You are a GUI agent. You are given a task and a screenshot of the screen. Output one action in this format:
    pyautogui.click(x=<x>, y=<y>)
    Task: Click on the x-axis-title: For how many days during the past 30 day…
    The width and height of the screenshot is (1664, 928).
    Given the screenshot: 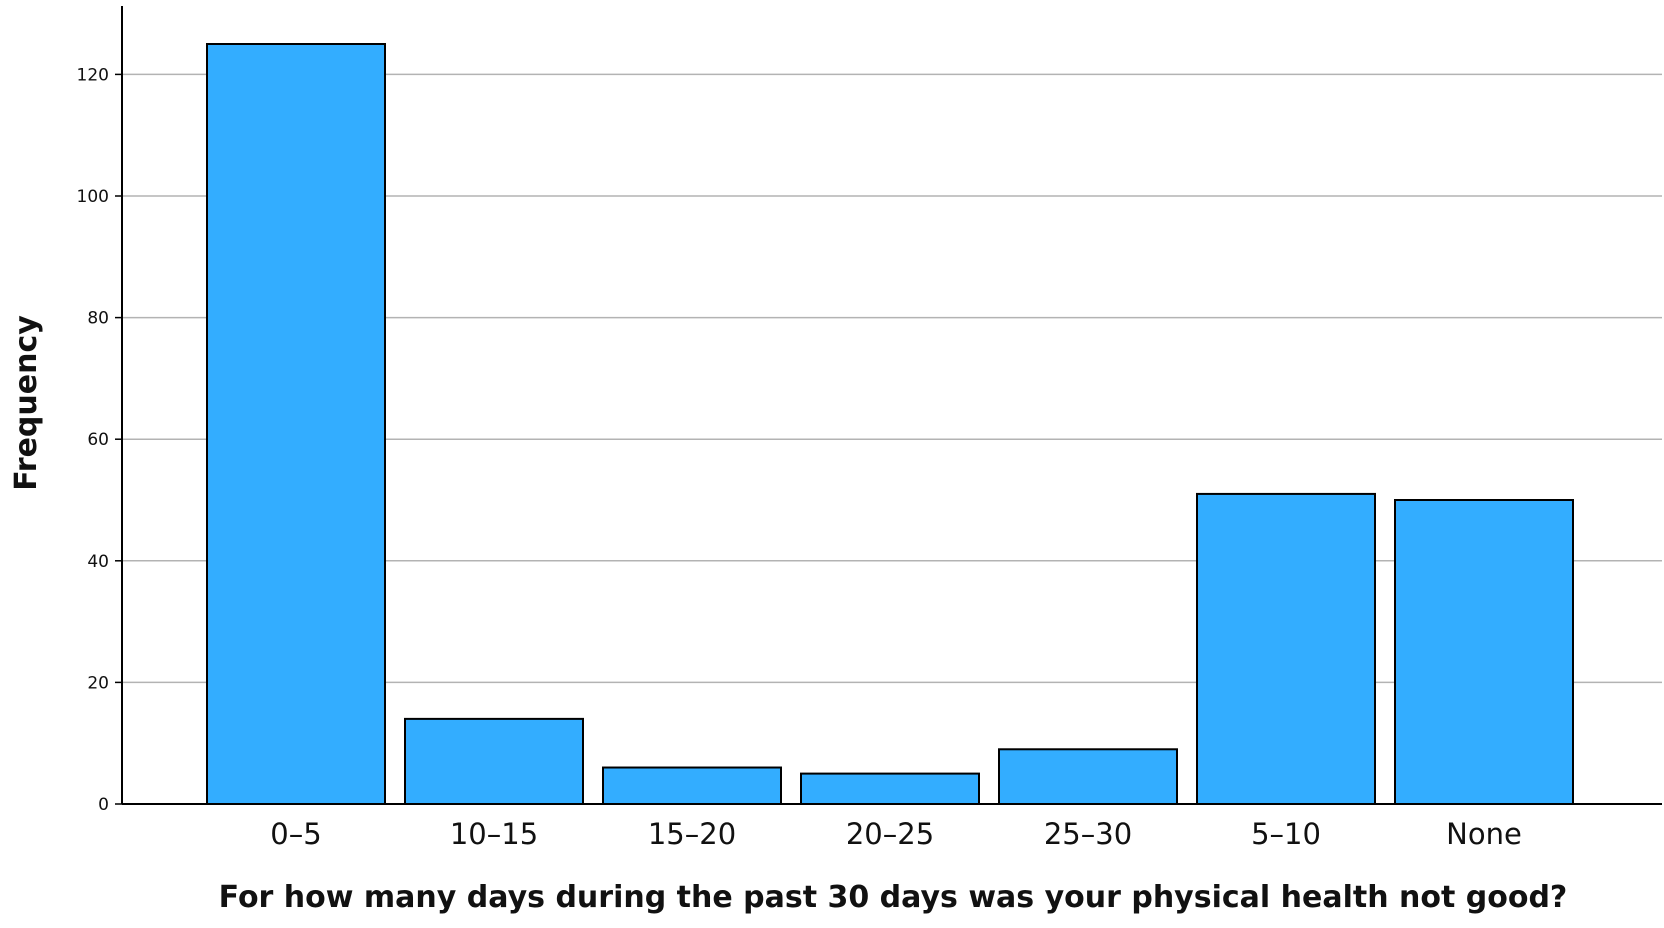 What is the action you would take?
    pyautogui.click(x=893, y=897)
    